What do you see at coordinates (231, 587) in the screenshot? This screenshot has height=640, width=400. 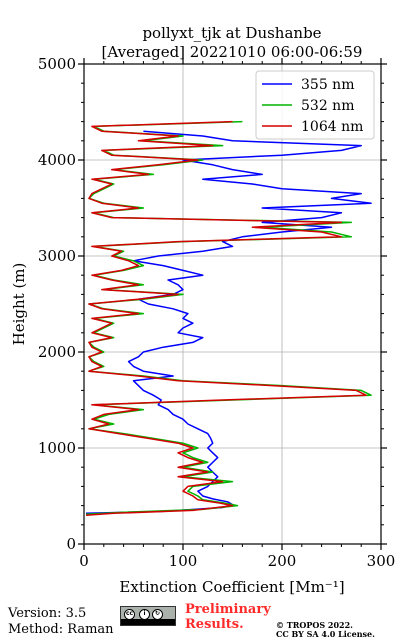 I see `x-axis-label: Extinction Coefficient [Mm⁻¹]` at bounding box center [231, 587].